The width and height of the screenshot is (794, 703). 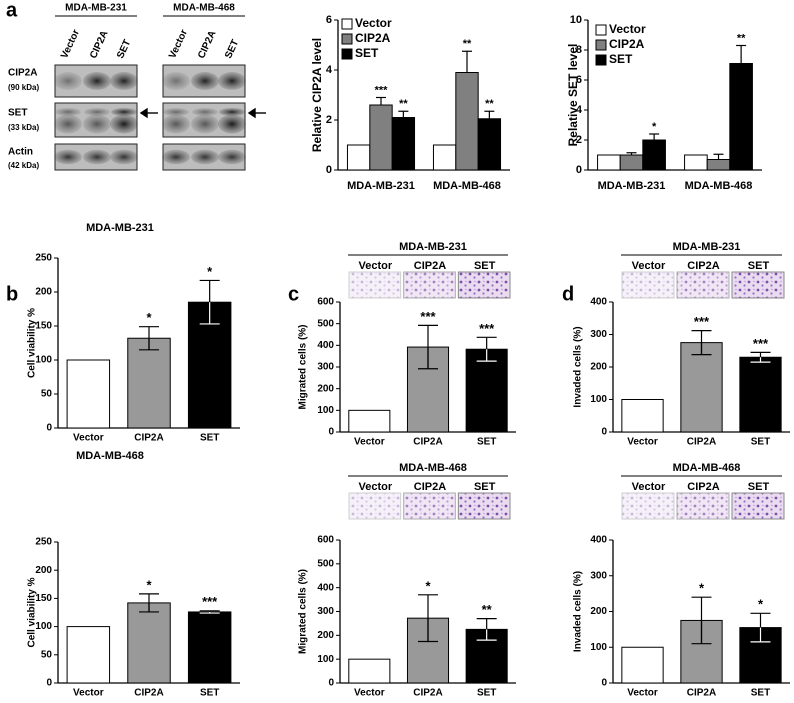 I want to click on blot-row-label: Actin, so click(x=20, y=152).